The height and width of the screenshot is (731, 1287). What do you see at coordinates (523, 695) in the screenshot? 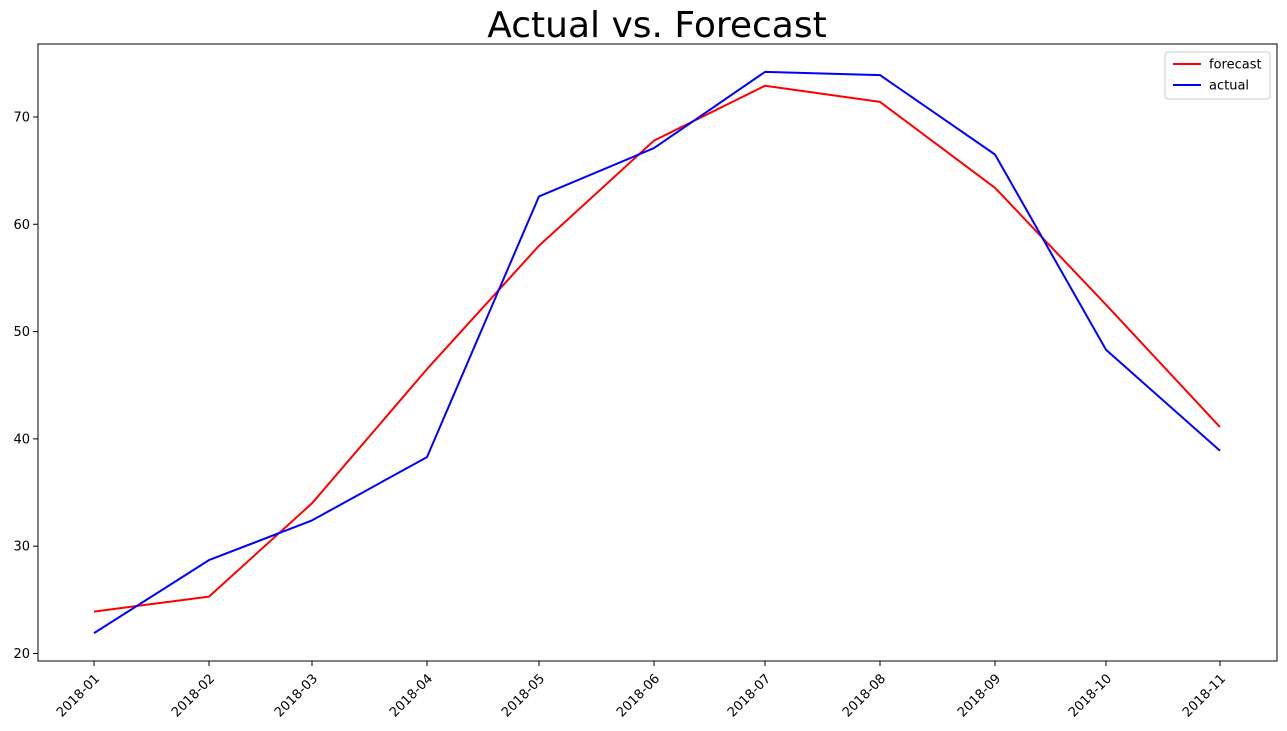
I see `x-tick-label: 2018-05` at bounding box center [523, 695].